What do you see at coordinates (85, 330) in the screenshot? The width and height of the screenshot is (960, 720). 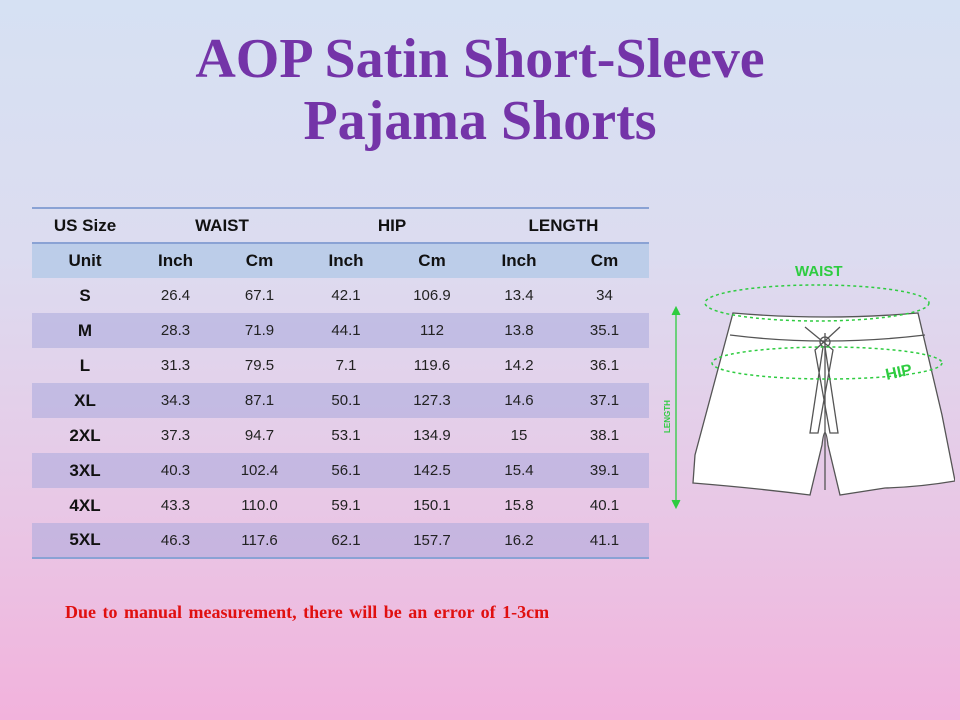 I see `size-cell: M` at bounding box center [85, 330].